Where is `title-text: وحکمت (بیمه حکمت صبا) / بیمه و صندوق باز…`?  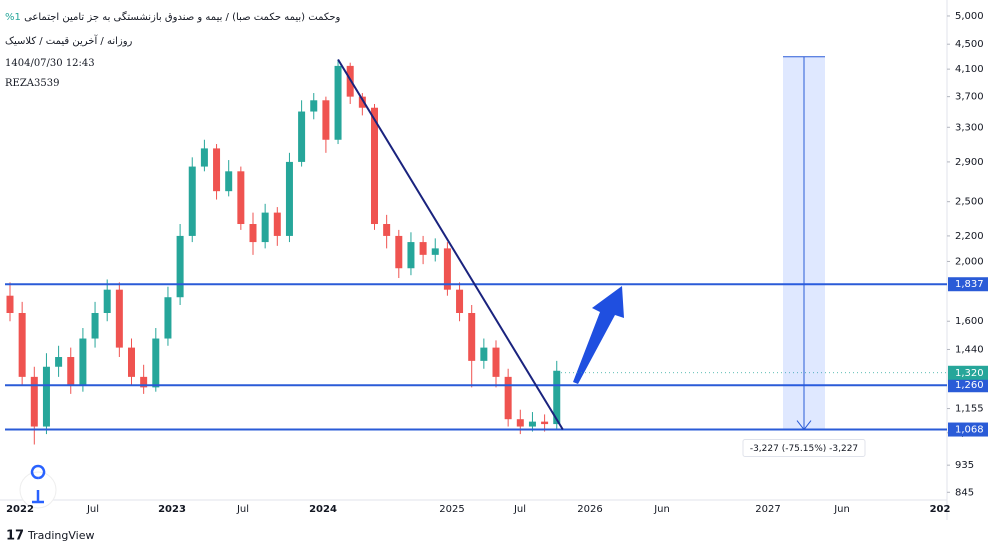 title-text: وحکمت (بیمه حکمت صبا) / بیمه و صندوق باز… is located at coordinates (182, 17).